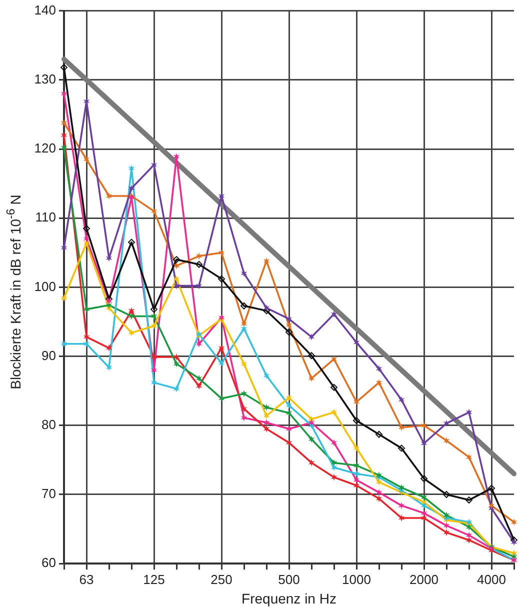  What do you see at coordinates (221, 579) in the screenshot?
I see `x-tick-label: 250` at bounding box center [221, 579].